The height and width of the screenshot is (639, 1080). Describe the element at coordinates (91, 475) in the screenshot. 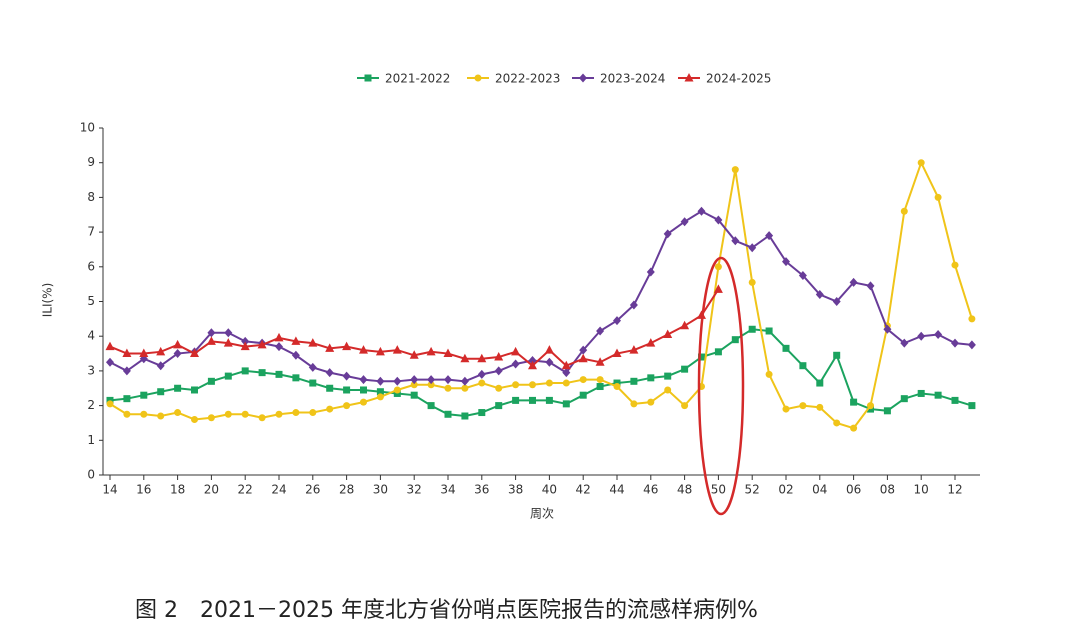

I see `y-tick-label: 0` at that location.